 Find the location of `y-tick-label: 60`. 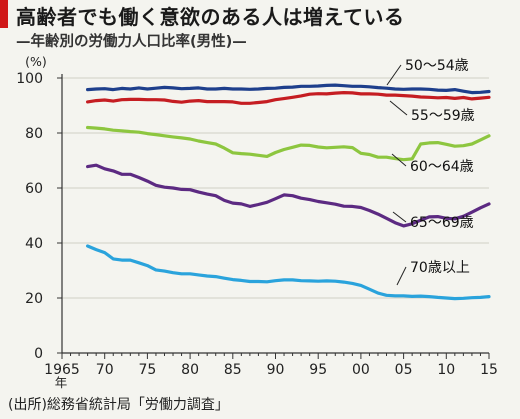

y-tick-label: 60 is located at coordinates (34, 189).